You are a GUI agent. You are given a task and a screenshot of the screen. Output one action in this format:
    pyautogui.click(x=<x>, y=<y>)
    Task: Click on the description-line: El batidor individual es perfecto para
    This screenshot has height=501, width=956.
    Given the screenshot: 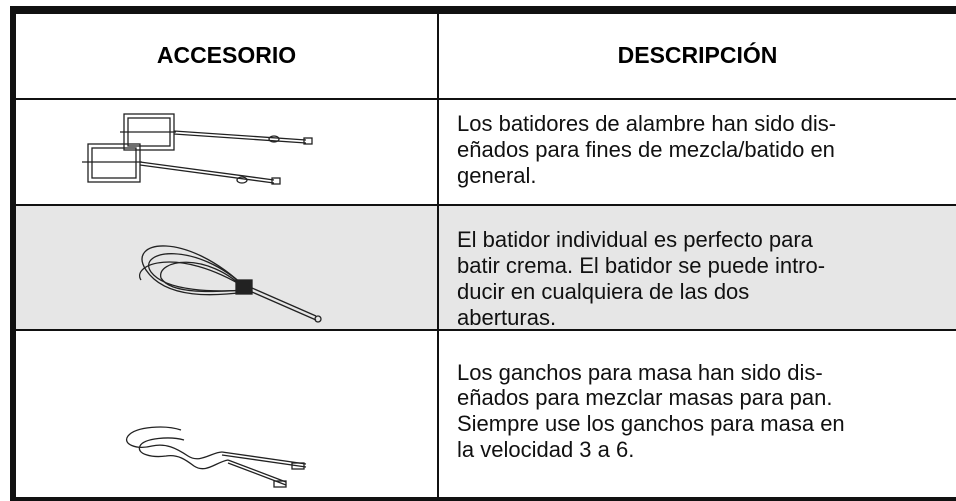 What is the action you would take?
    pyautogui.click(x=635, y=239)
    